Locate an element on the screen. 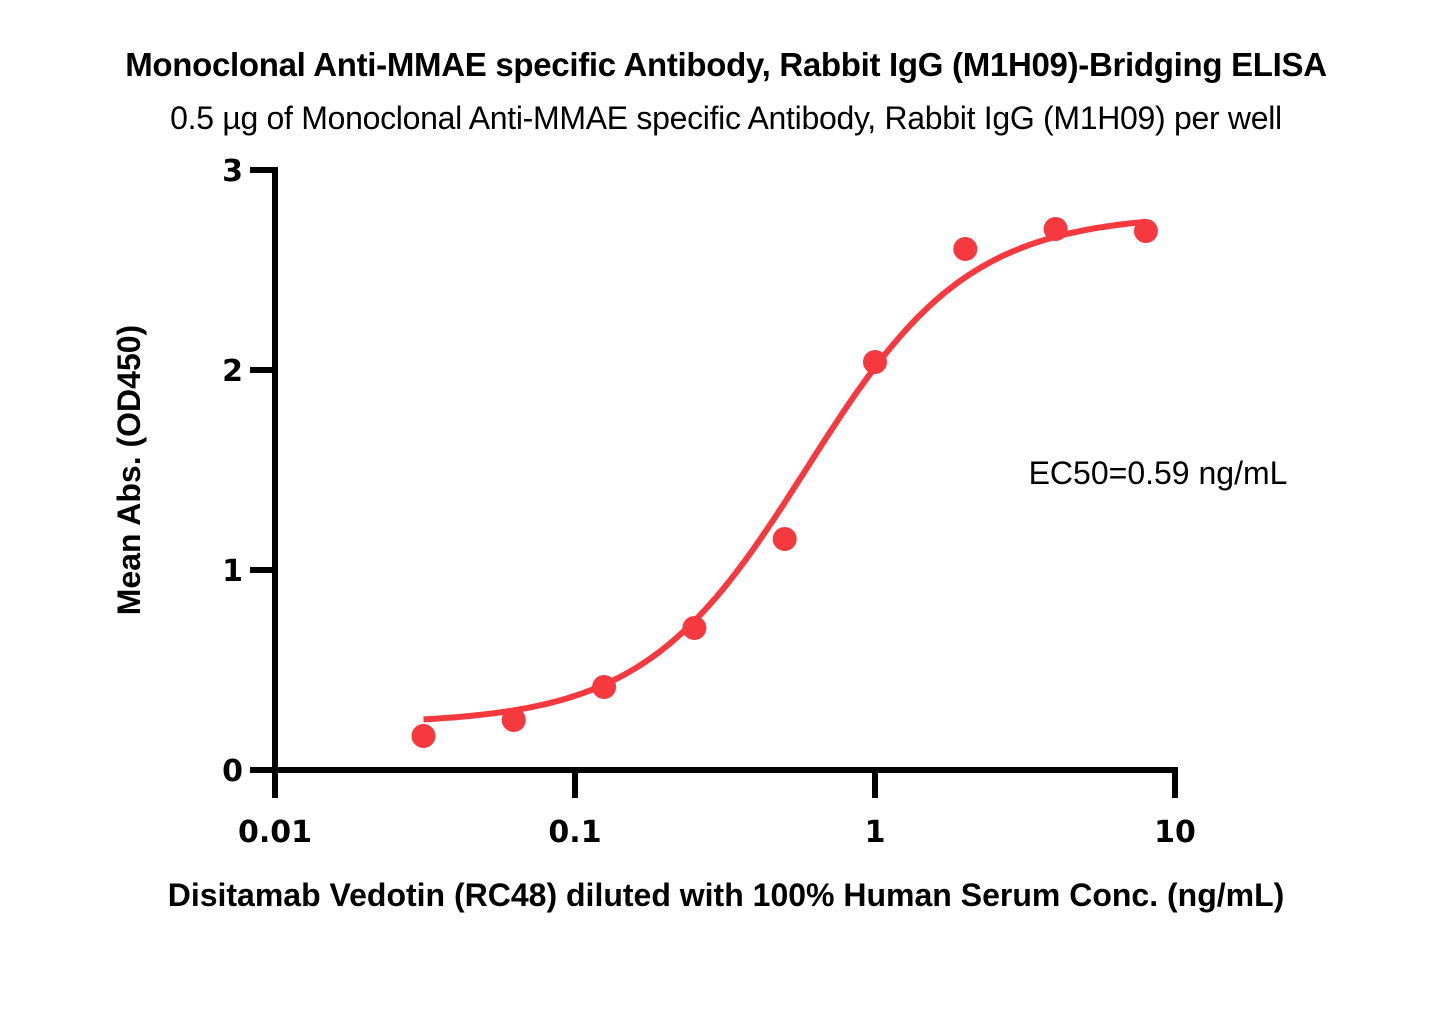  x-tick-label: 10 is located at coordinates (1175, 832).